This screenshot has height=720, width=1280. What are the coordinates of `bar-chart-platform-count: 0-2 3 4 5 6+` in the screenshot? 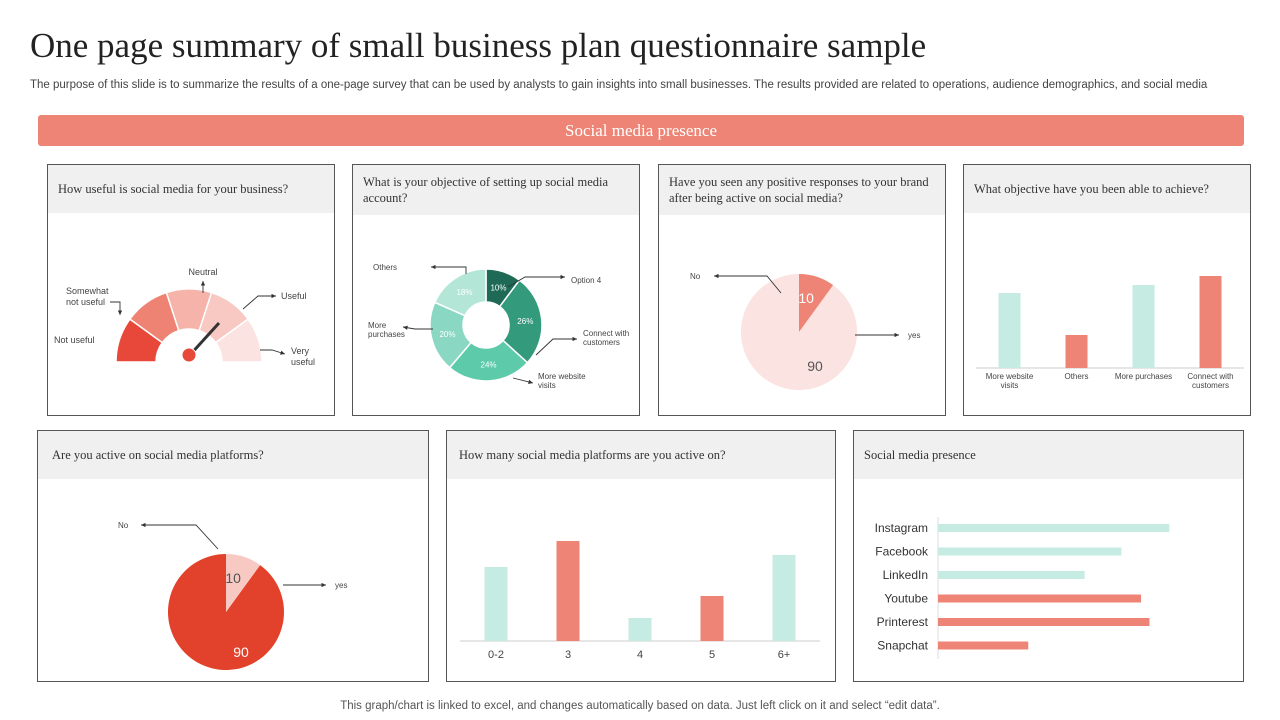 It's located at (640, 601).